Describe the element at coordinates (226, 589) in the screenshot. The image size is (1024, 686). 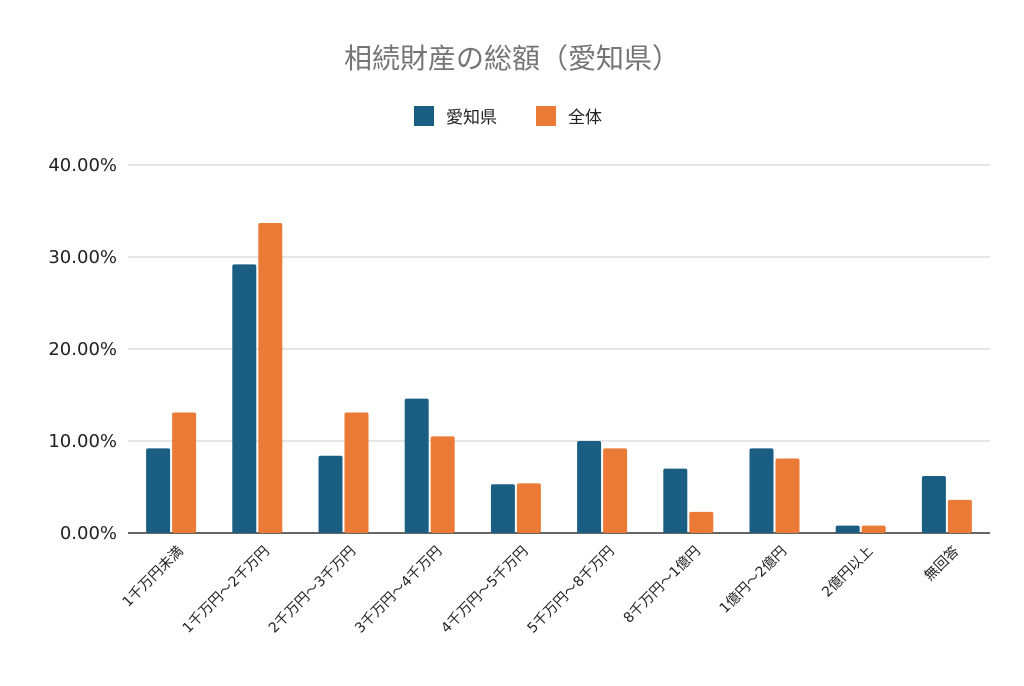
I see `x-tick-label: 1千万円～2千万円` at that location.